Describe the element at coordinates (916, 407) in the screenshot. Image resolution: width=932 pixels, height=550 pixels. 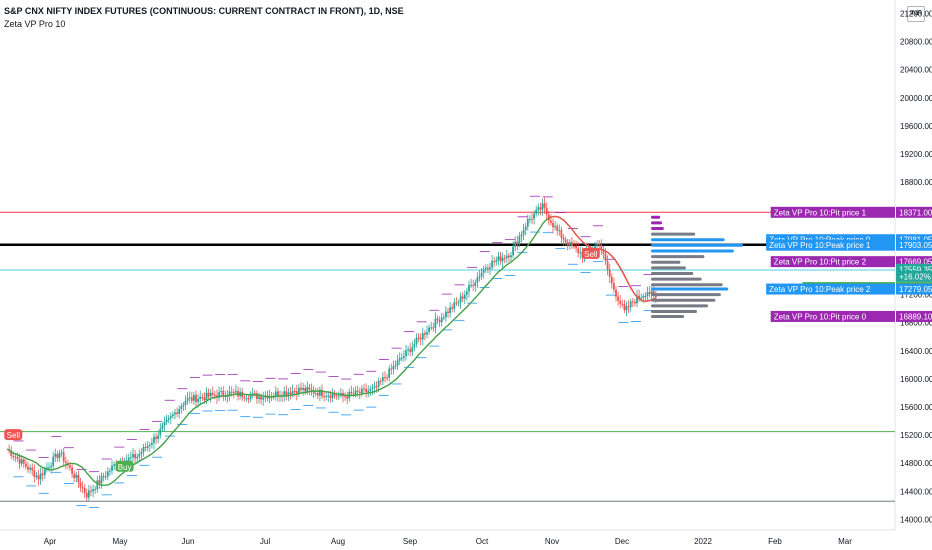
I see `y-tick-label: 15600.00` at that location.